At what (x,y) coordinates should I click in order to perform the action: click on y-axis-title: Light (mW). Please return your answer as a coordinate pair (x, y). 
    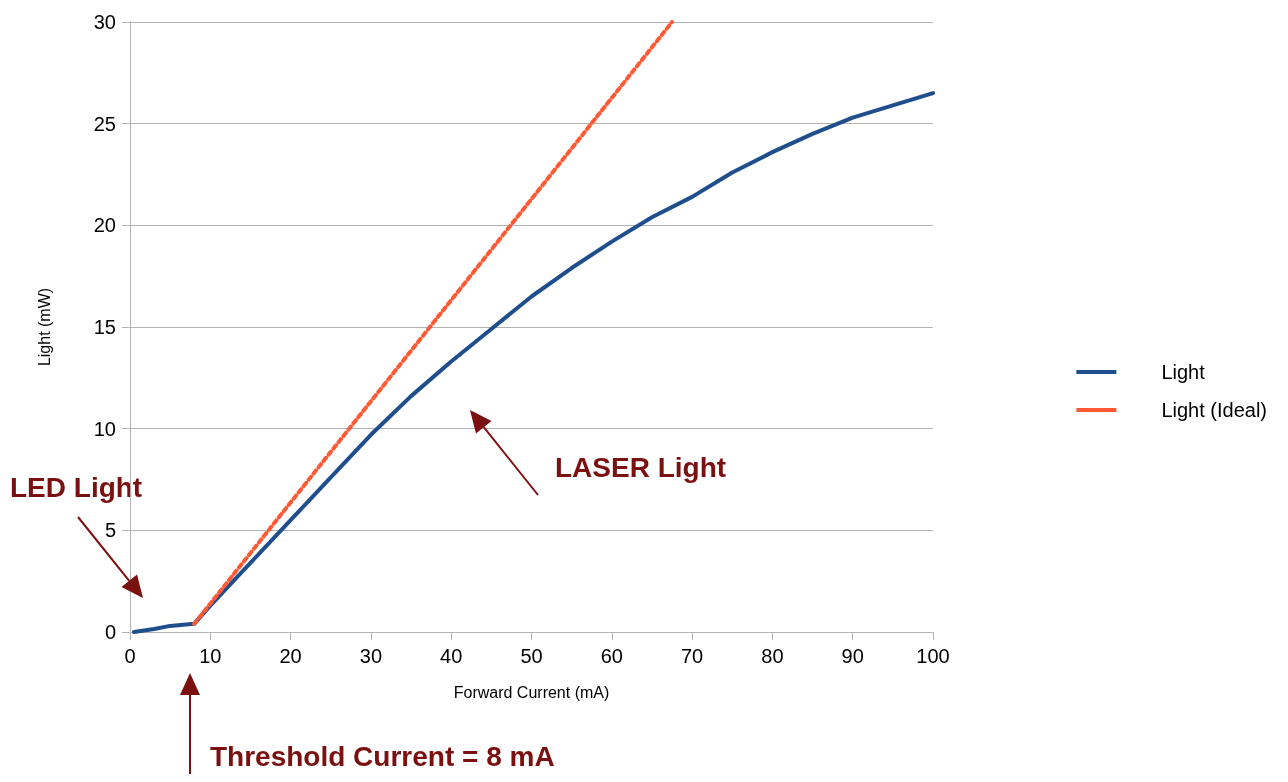
    Looking at the image, I should click on (44, 327).